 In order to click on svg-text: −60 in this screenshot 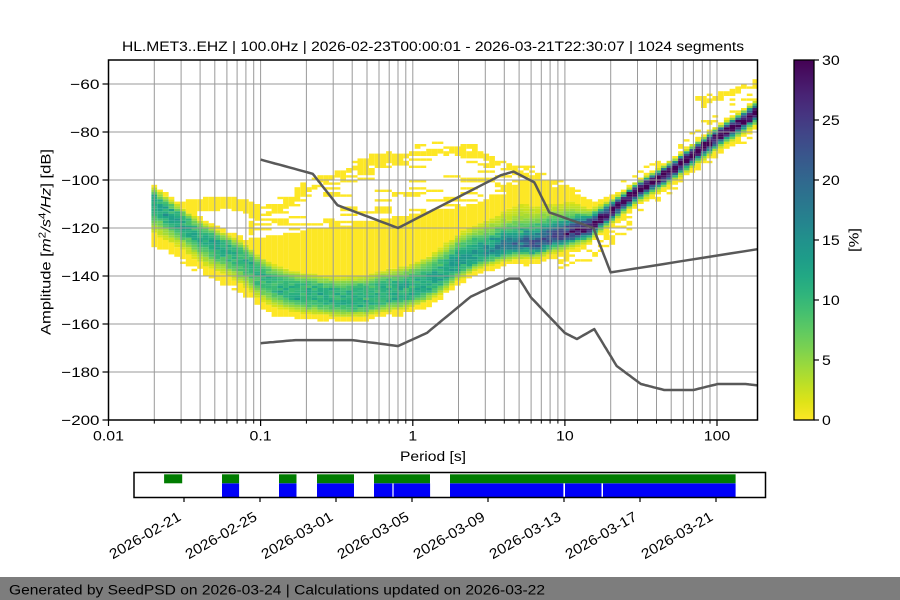, I will do `click(84, 85)`.